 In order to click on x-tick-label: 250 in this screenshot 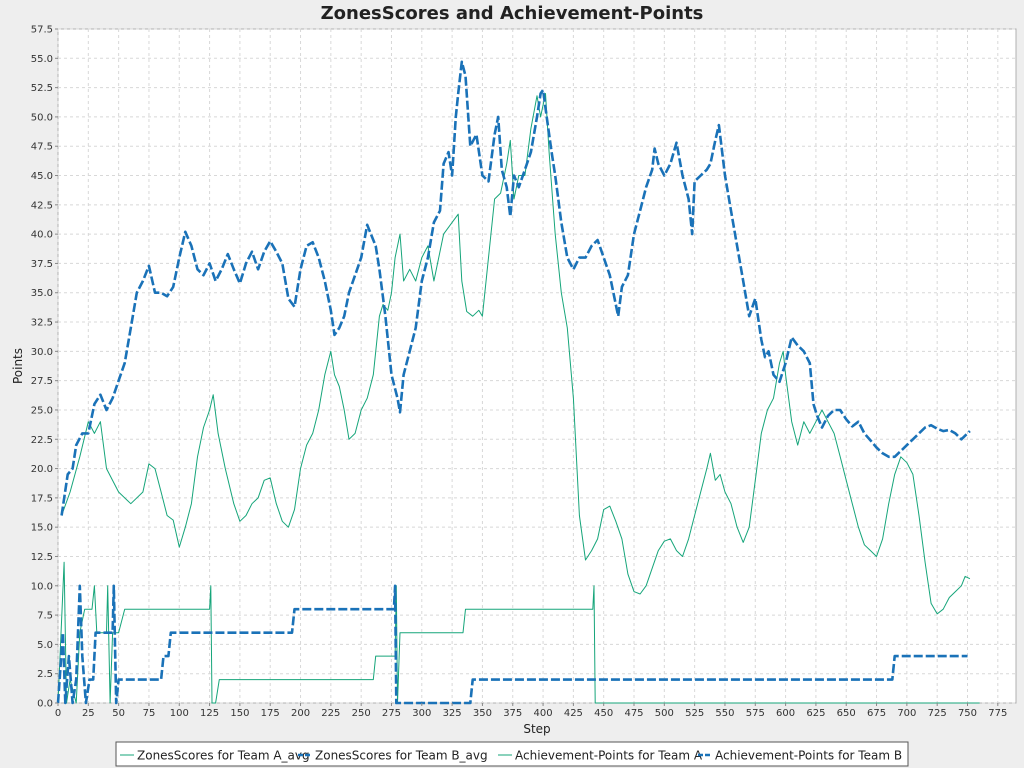, I will do `click(361, 713)`.